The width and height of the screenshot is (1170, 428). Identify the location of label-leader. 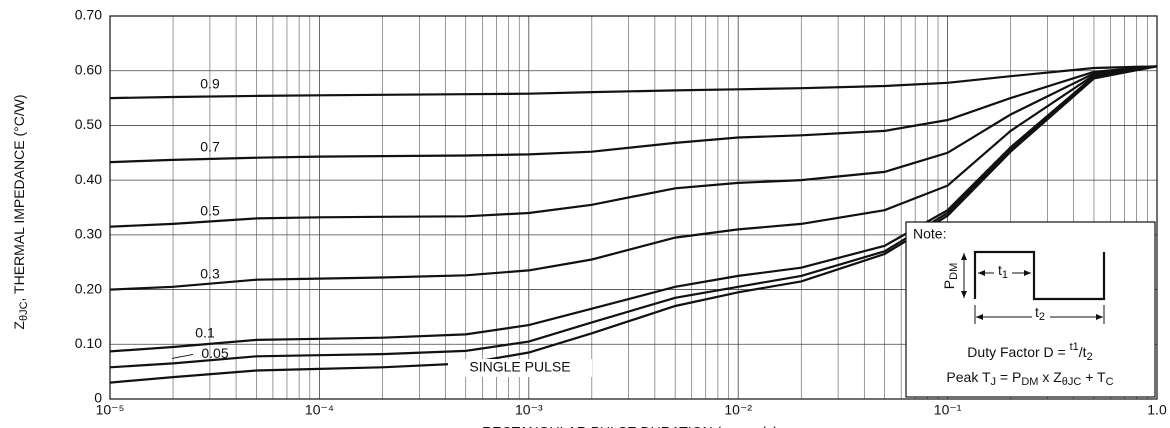
(182, 356).